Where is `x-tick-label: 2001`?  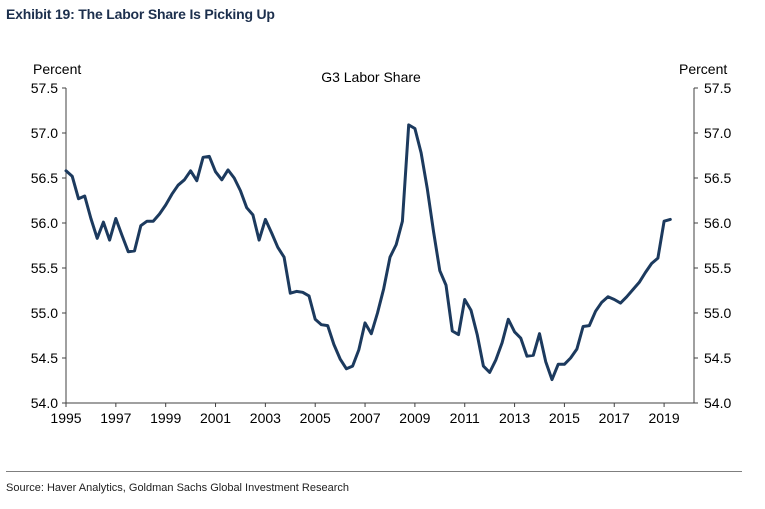
x-tick-label: 2001 is located at coordinates (215, 418).